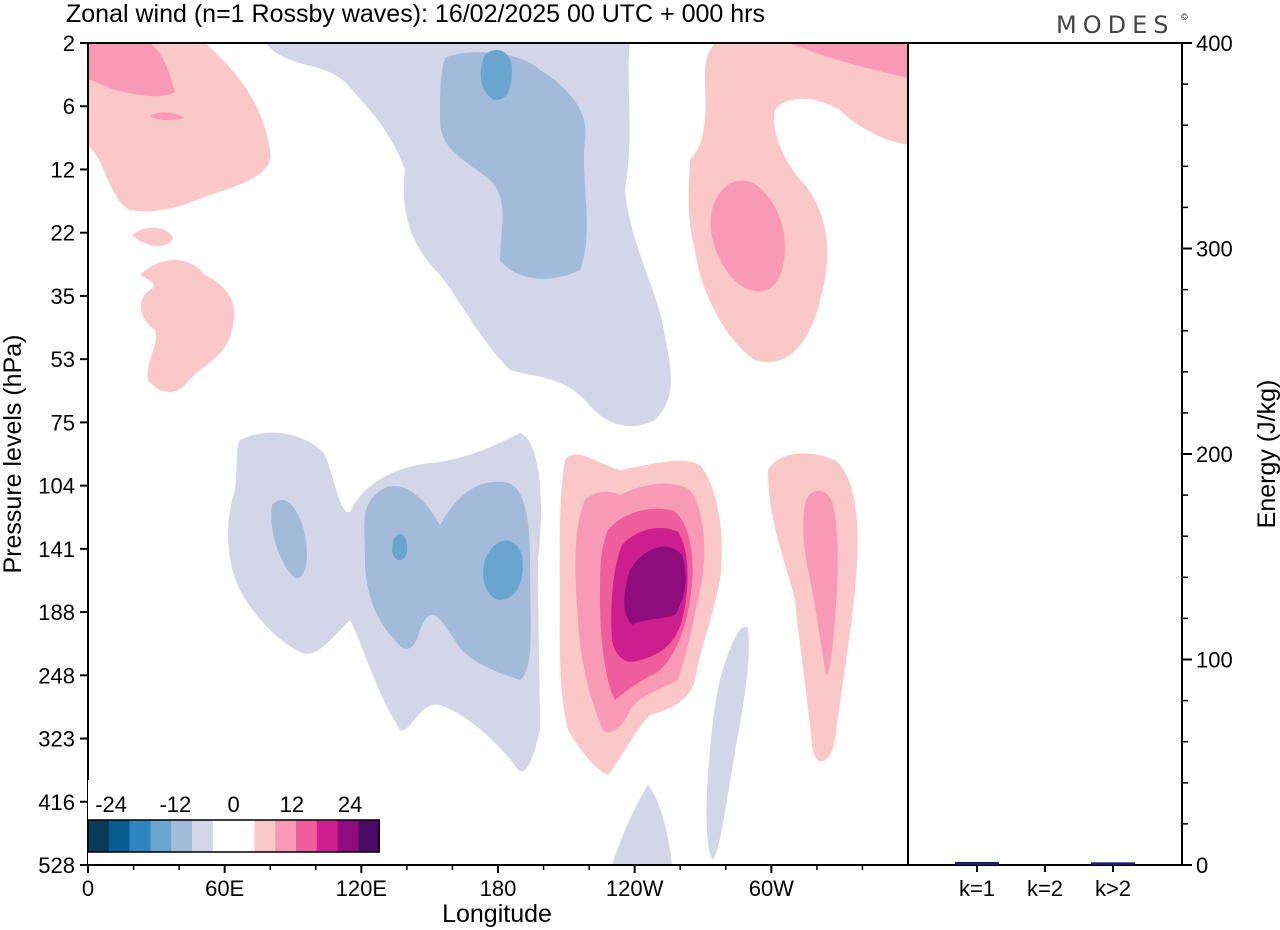 The image size is (1280, 930). Describe the element at coordinates (497, 914) in the screenshot. I see `x-axis-label: Longitude` at that location.